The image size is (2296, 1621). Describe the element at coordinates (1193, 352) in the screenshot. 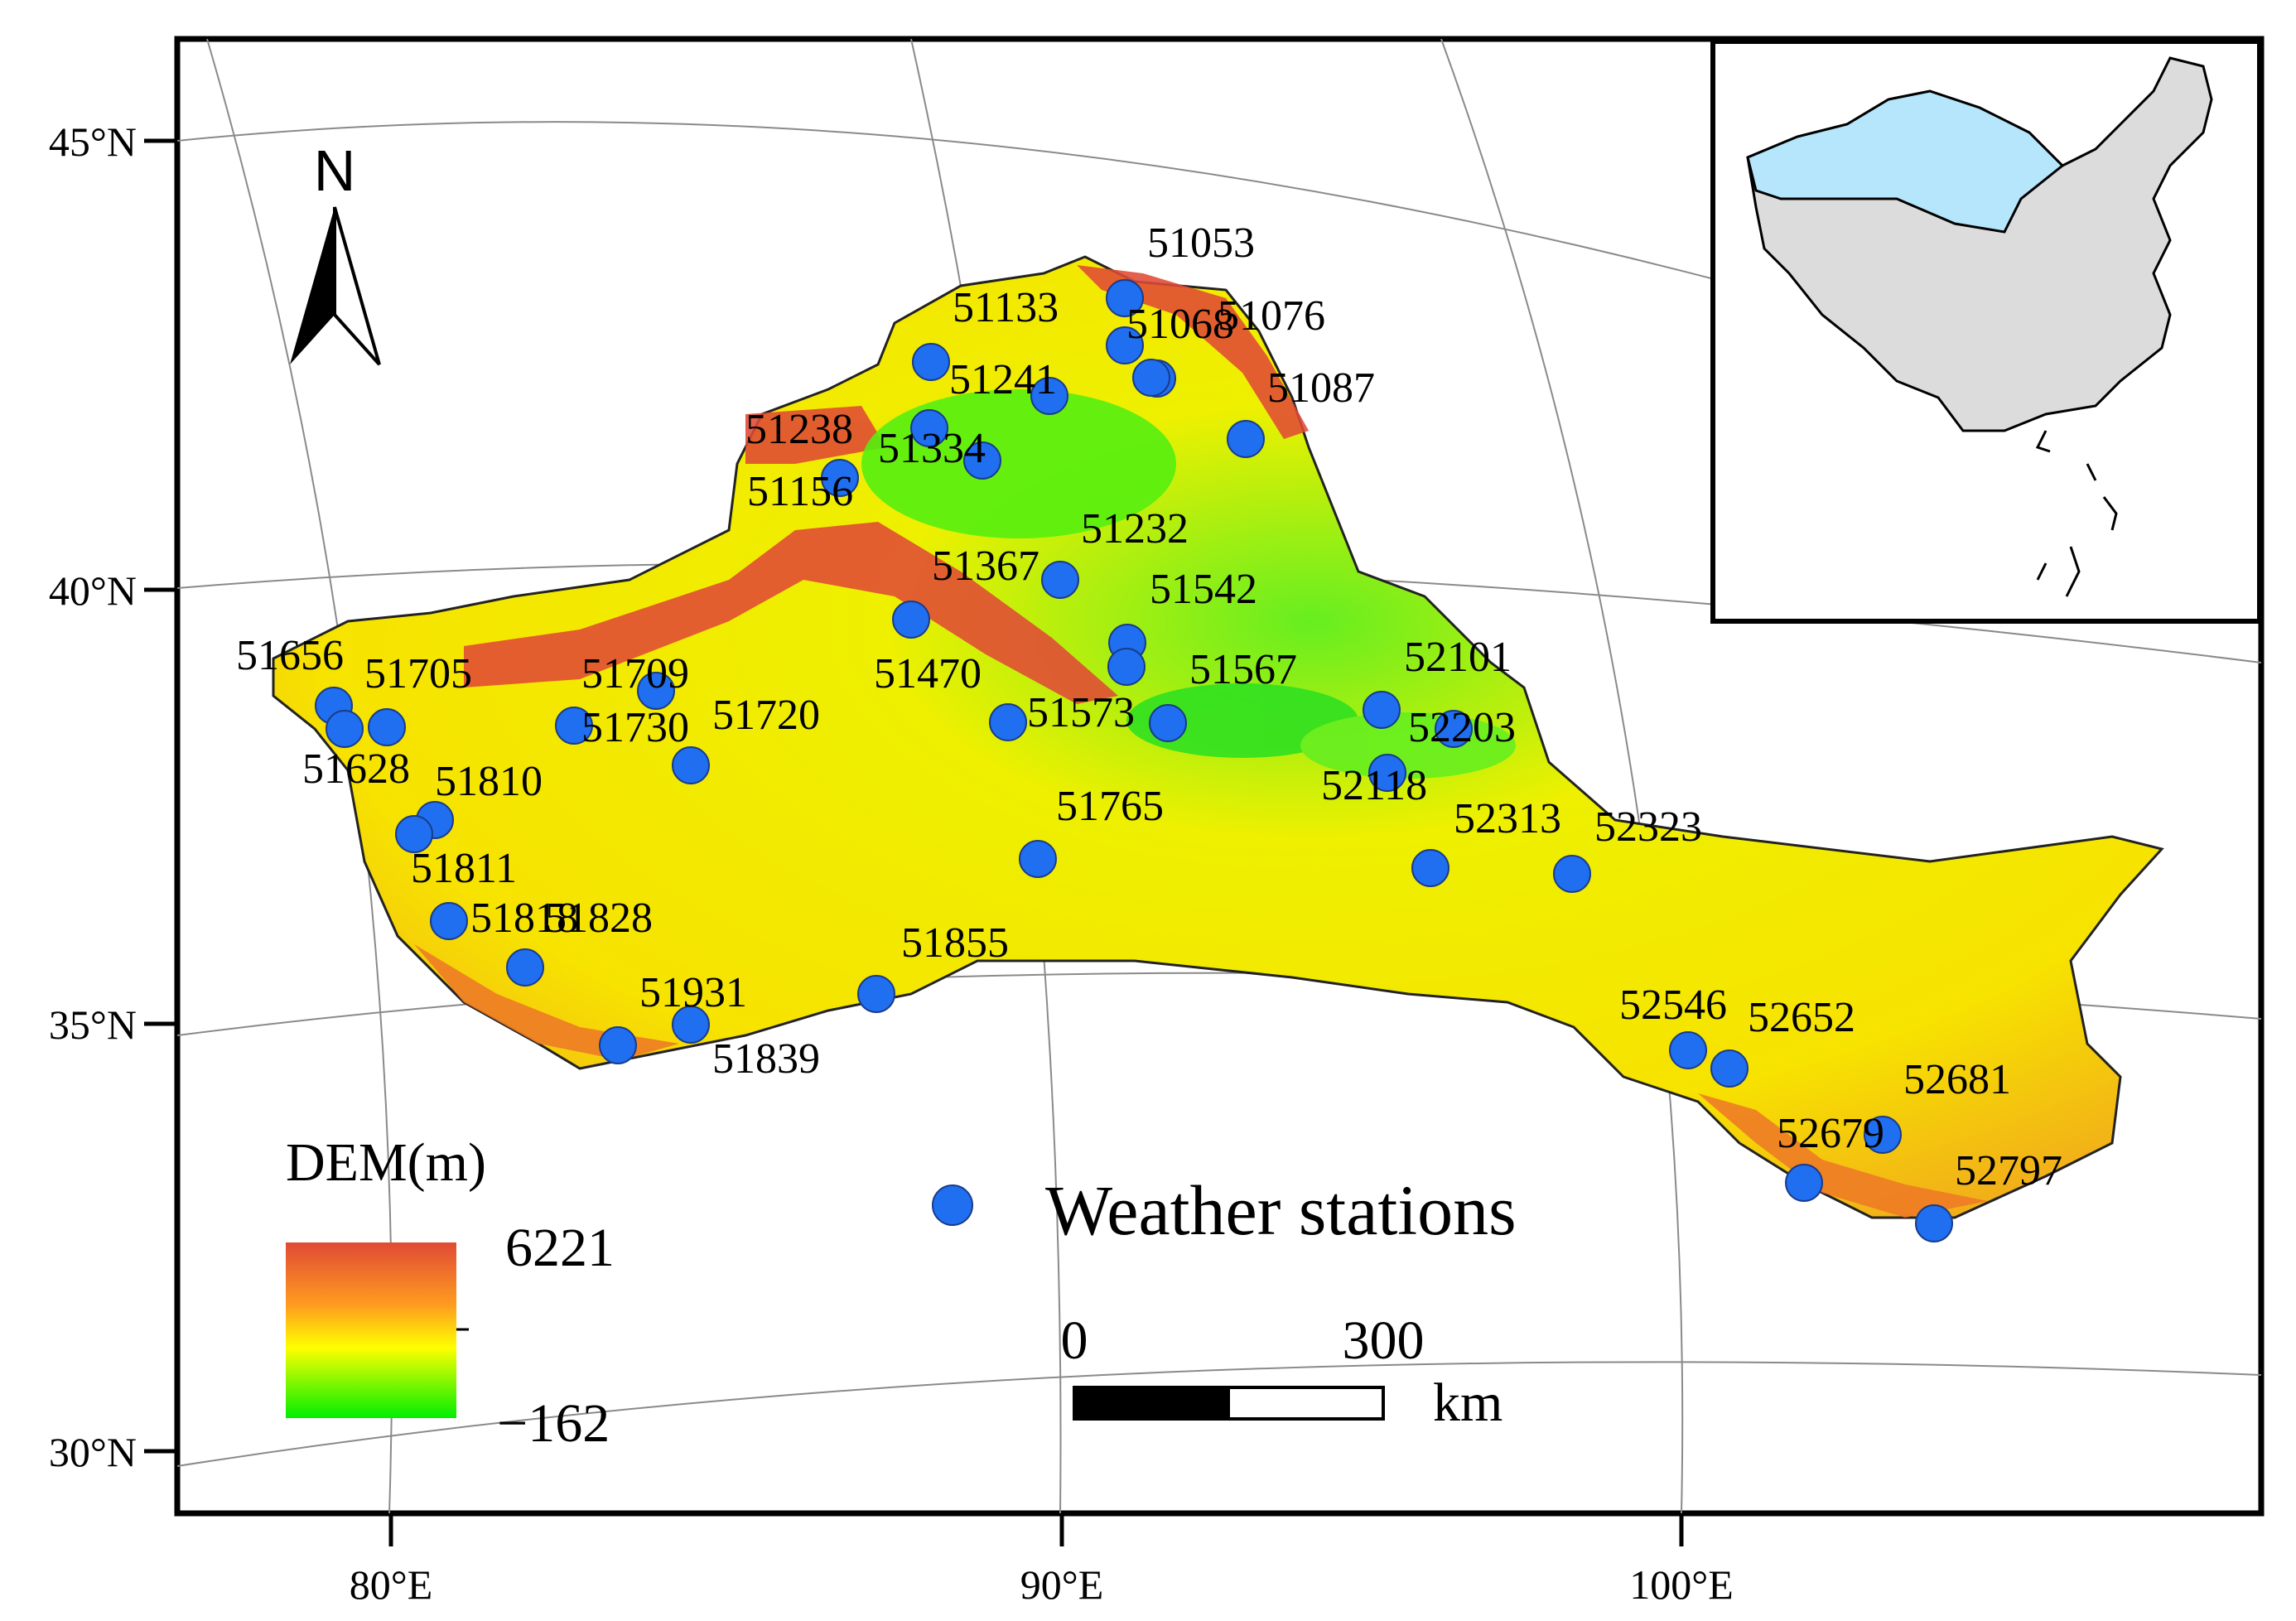

I see `altai-relief` at that location.